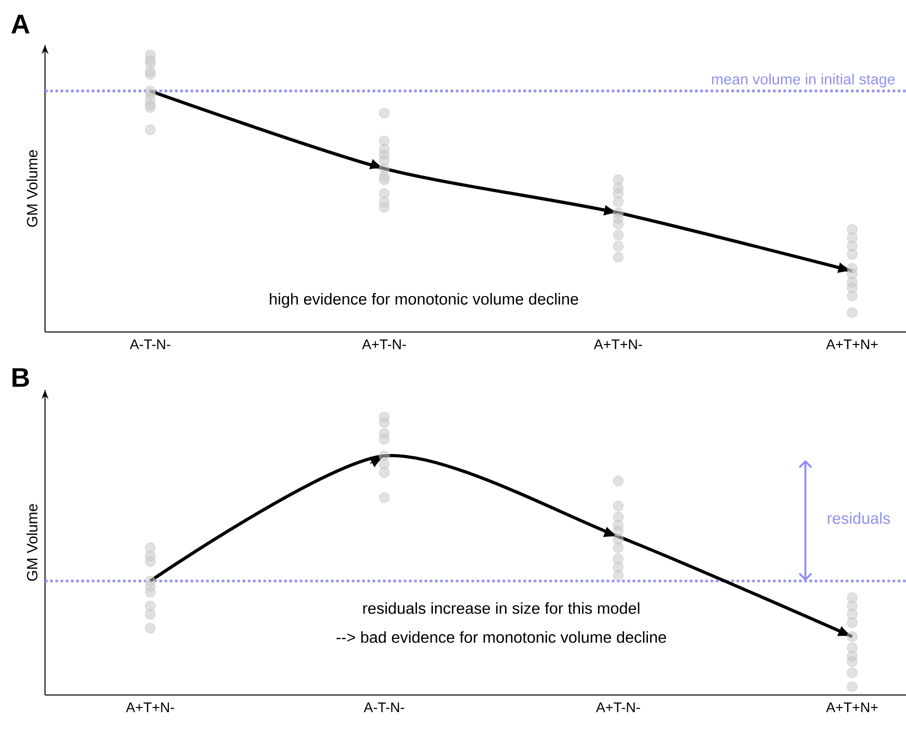 The width and height of the screenshot is (906, 730). What do you see at coordinates (803, 81) in the screenshot?
I see `ref-line-label: mean volume in initial stage` at bounding box center [803, 81].